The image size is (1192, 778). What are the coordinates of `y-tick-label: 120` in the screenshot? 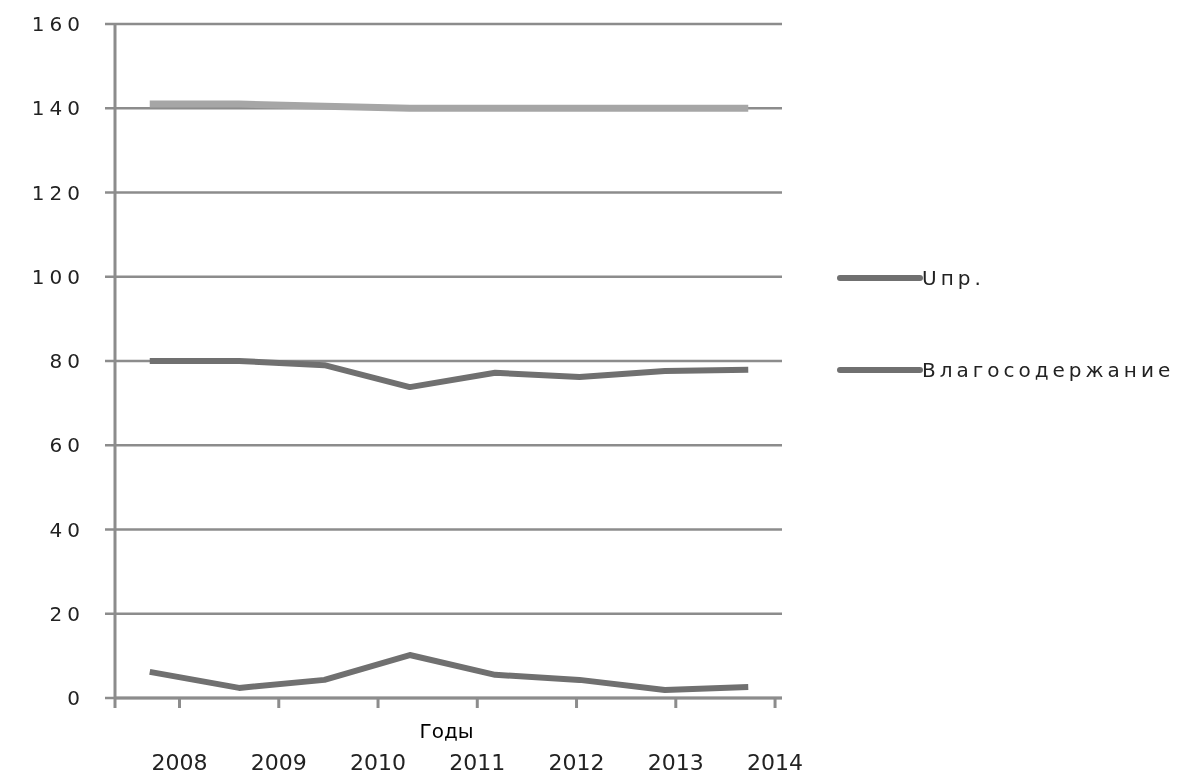 It's located at (58, 192).